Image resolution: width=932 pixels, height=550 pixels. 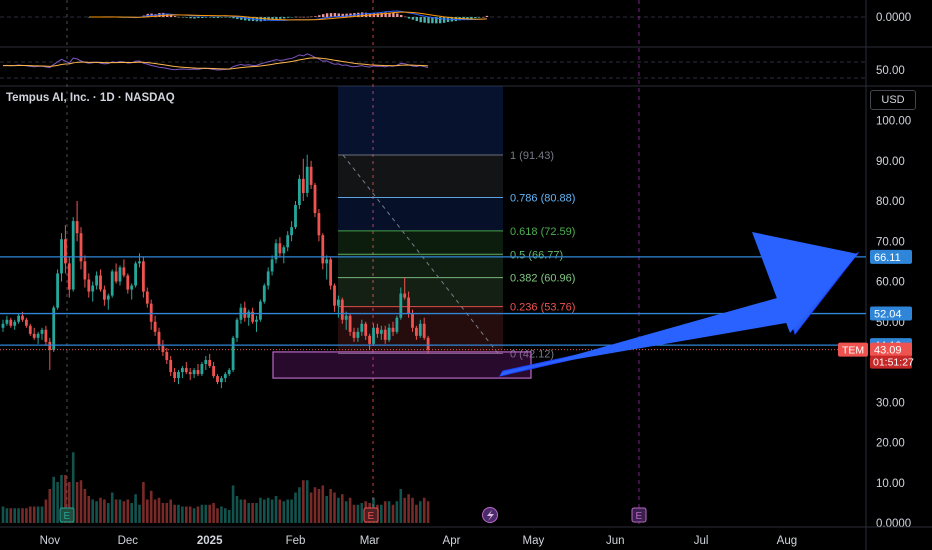 What do you see at coordinates (420, 120) in the screenshot?
I see `fib-top-shade` at bounding box center [420, 120].